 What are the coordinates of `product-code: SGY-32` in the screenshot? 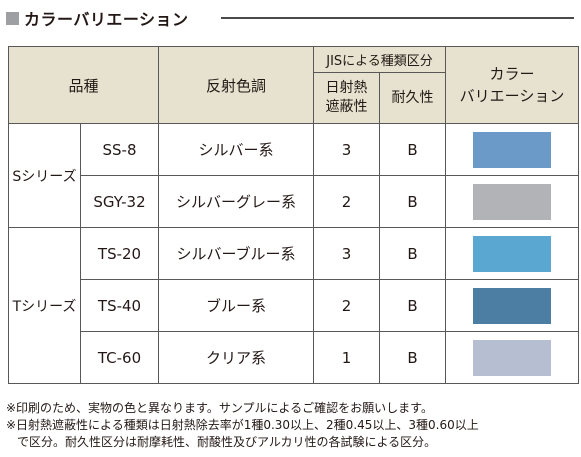 It's located at (119, 201).